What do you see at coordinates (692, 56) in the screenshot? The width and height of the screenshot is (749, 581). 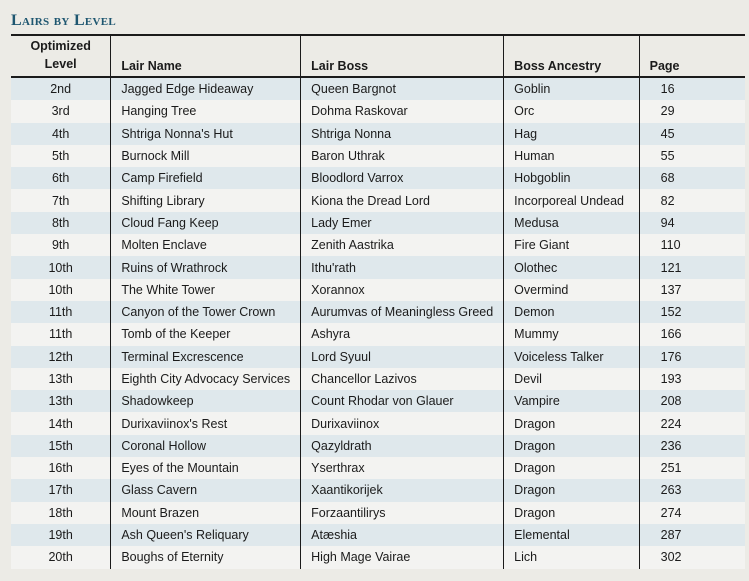 I see `header-page: Page` at bounding box center [692, 56].